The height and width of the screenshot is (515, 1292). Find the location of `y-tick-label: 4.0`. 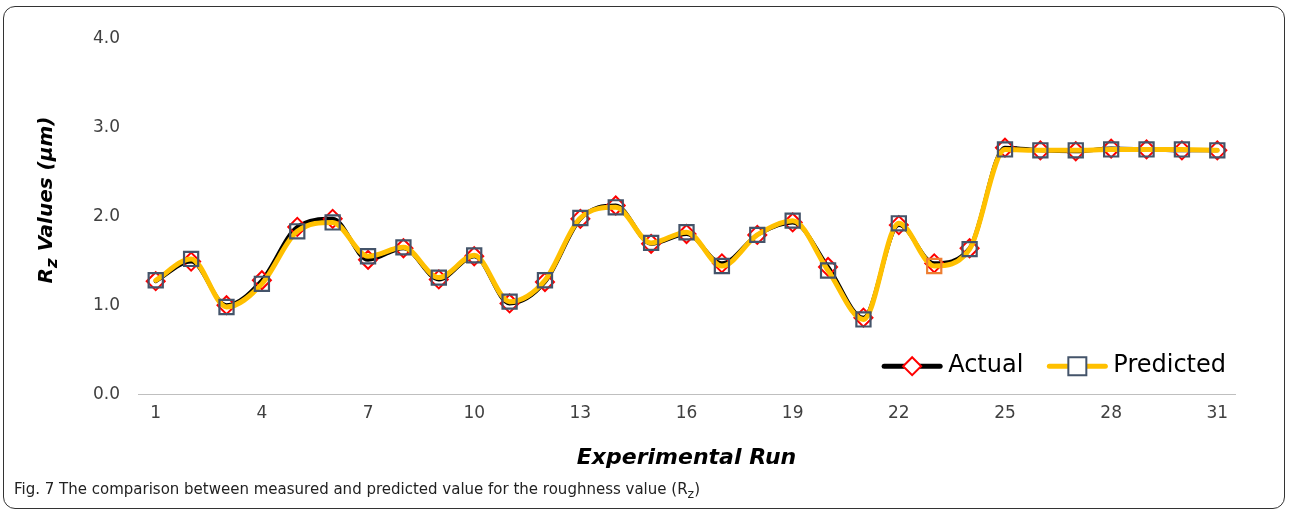

y-tick-label: 4.0 is located at coordinates (106, 36).